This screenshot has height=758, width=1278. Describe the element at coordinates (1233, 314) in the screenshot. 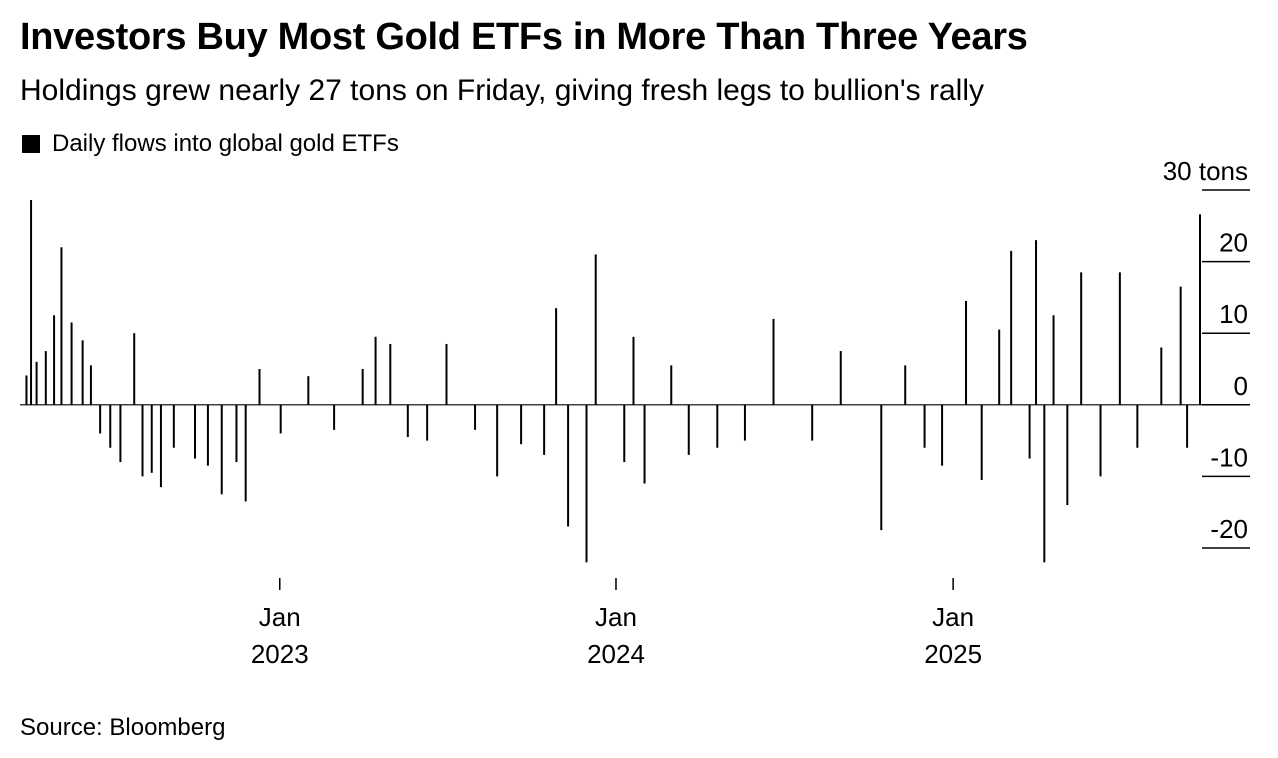

I see `y-tick-label: 10` at that location.